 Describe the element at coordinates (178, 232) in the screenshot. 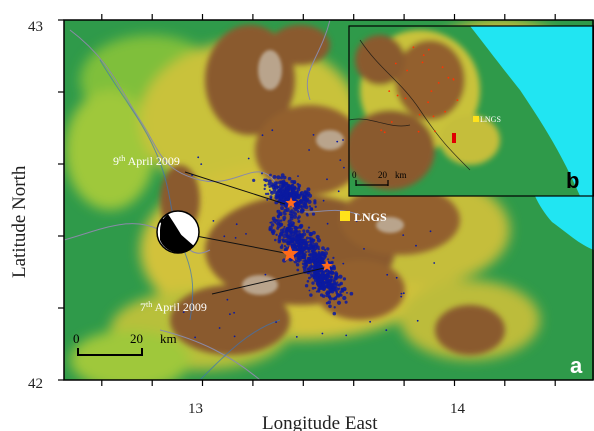

I see `focal-mechanism-beachball-icon` at that location.